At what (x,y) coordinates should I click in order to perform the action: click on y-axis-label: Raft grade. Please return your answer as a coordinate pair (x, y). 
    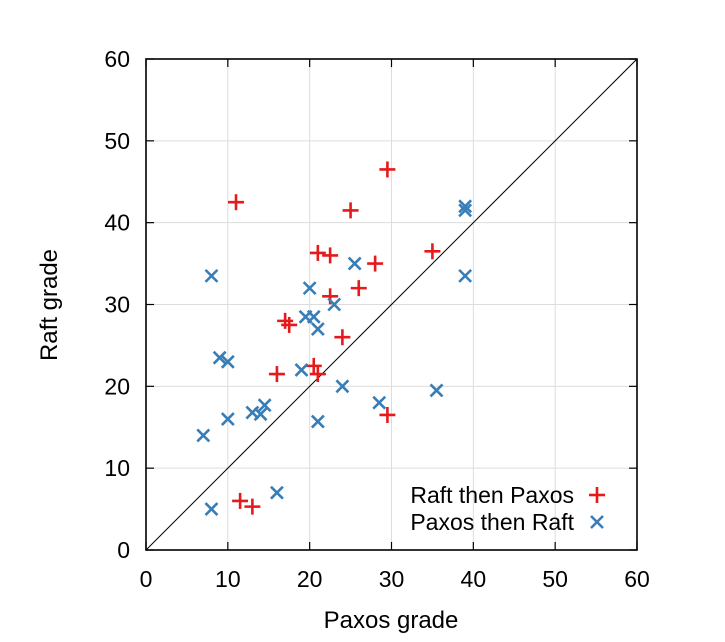
    Looking at the image, I should click on (49, 305).